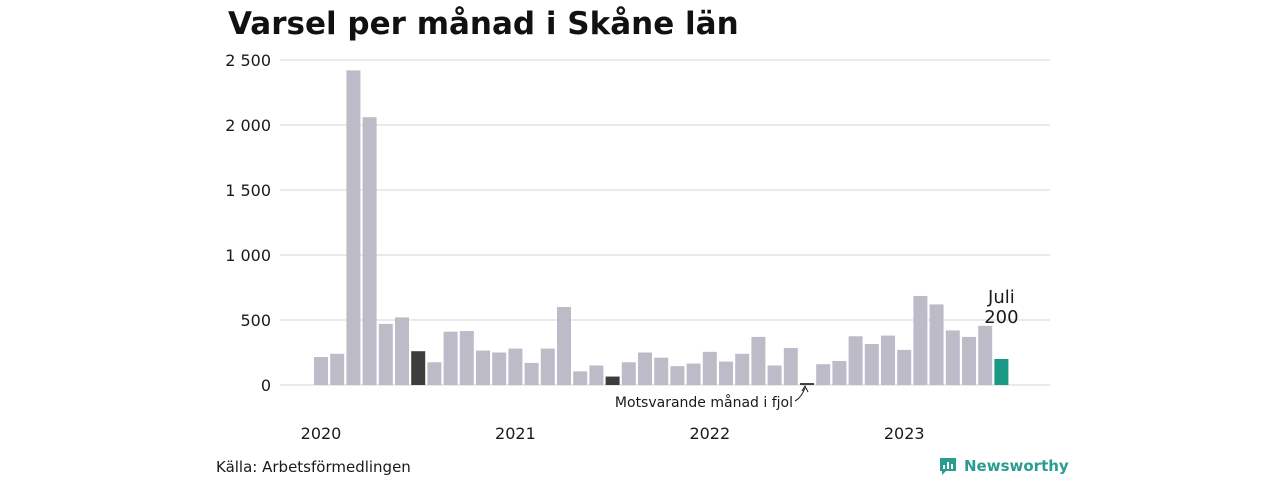 Image resolution: width=1280 pixels, height=480 pixels. Describe the element at coordinates (248, 255) in the screenshot. I see `y-tick-label: 1 000` at that location.